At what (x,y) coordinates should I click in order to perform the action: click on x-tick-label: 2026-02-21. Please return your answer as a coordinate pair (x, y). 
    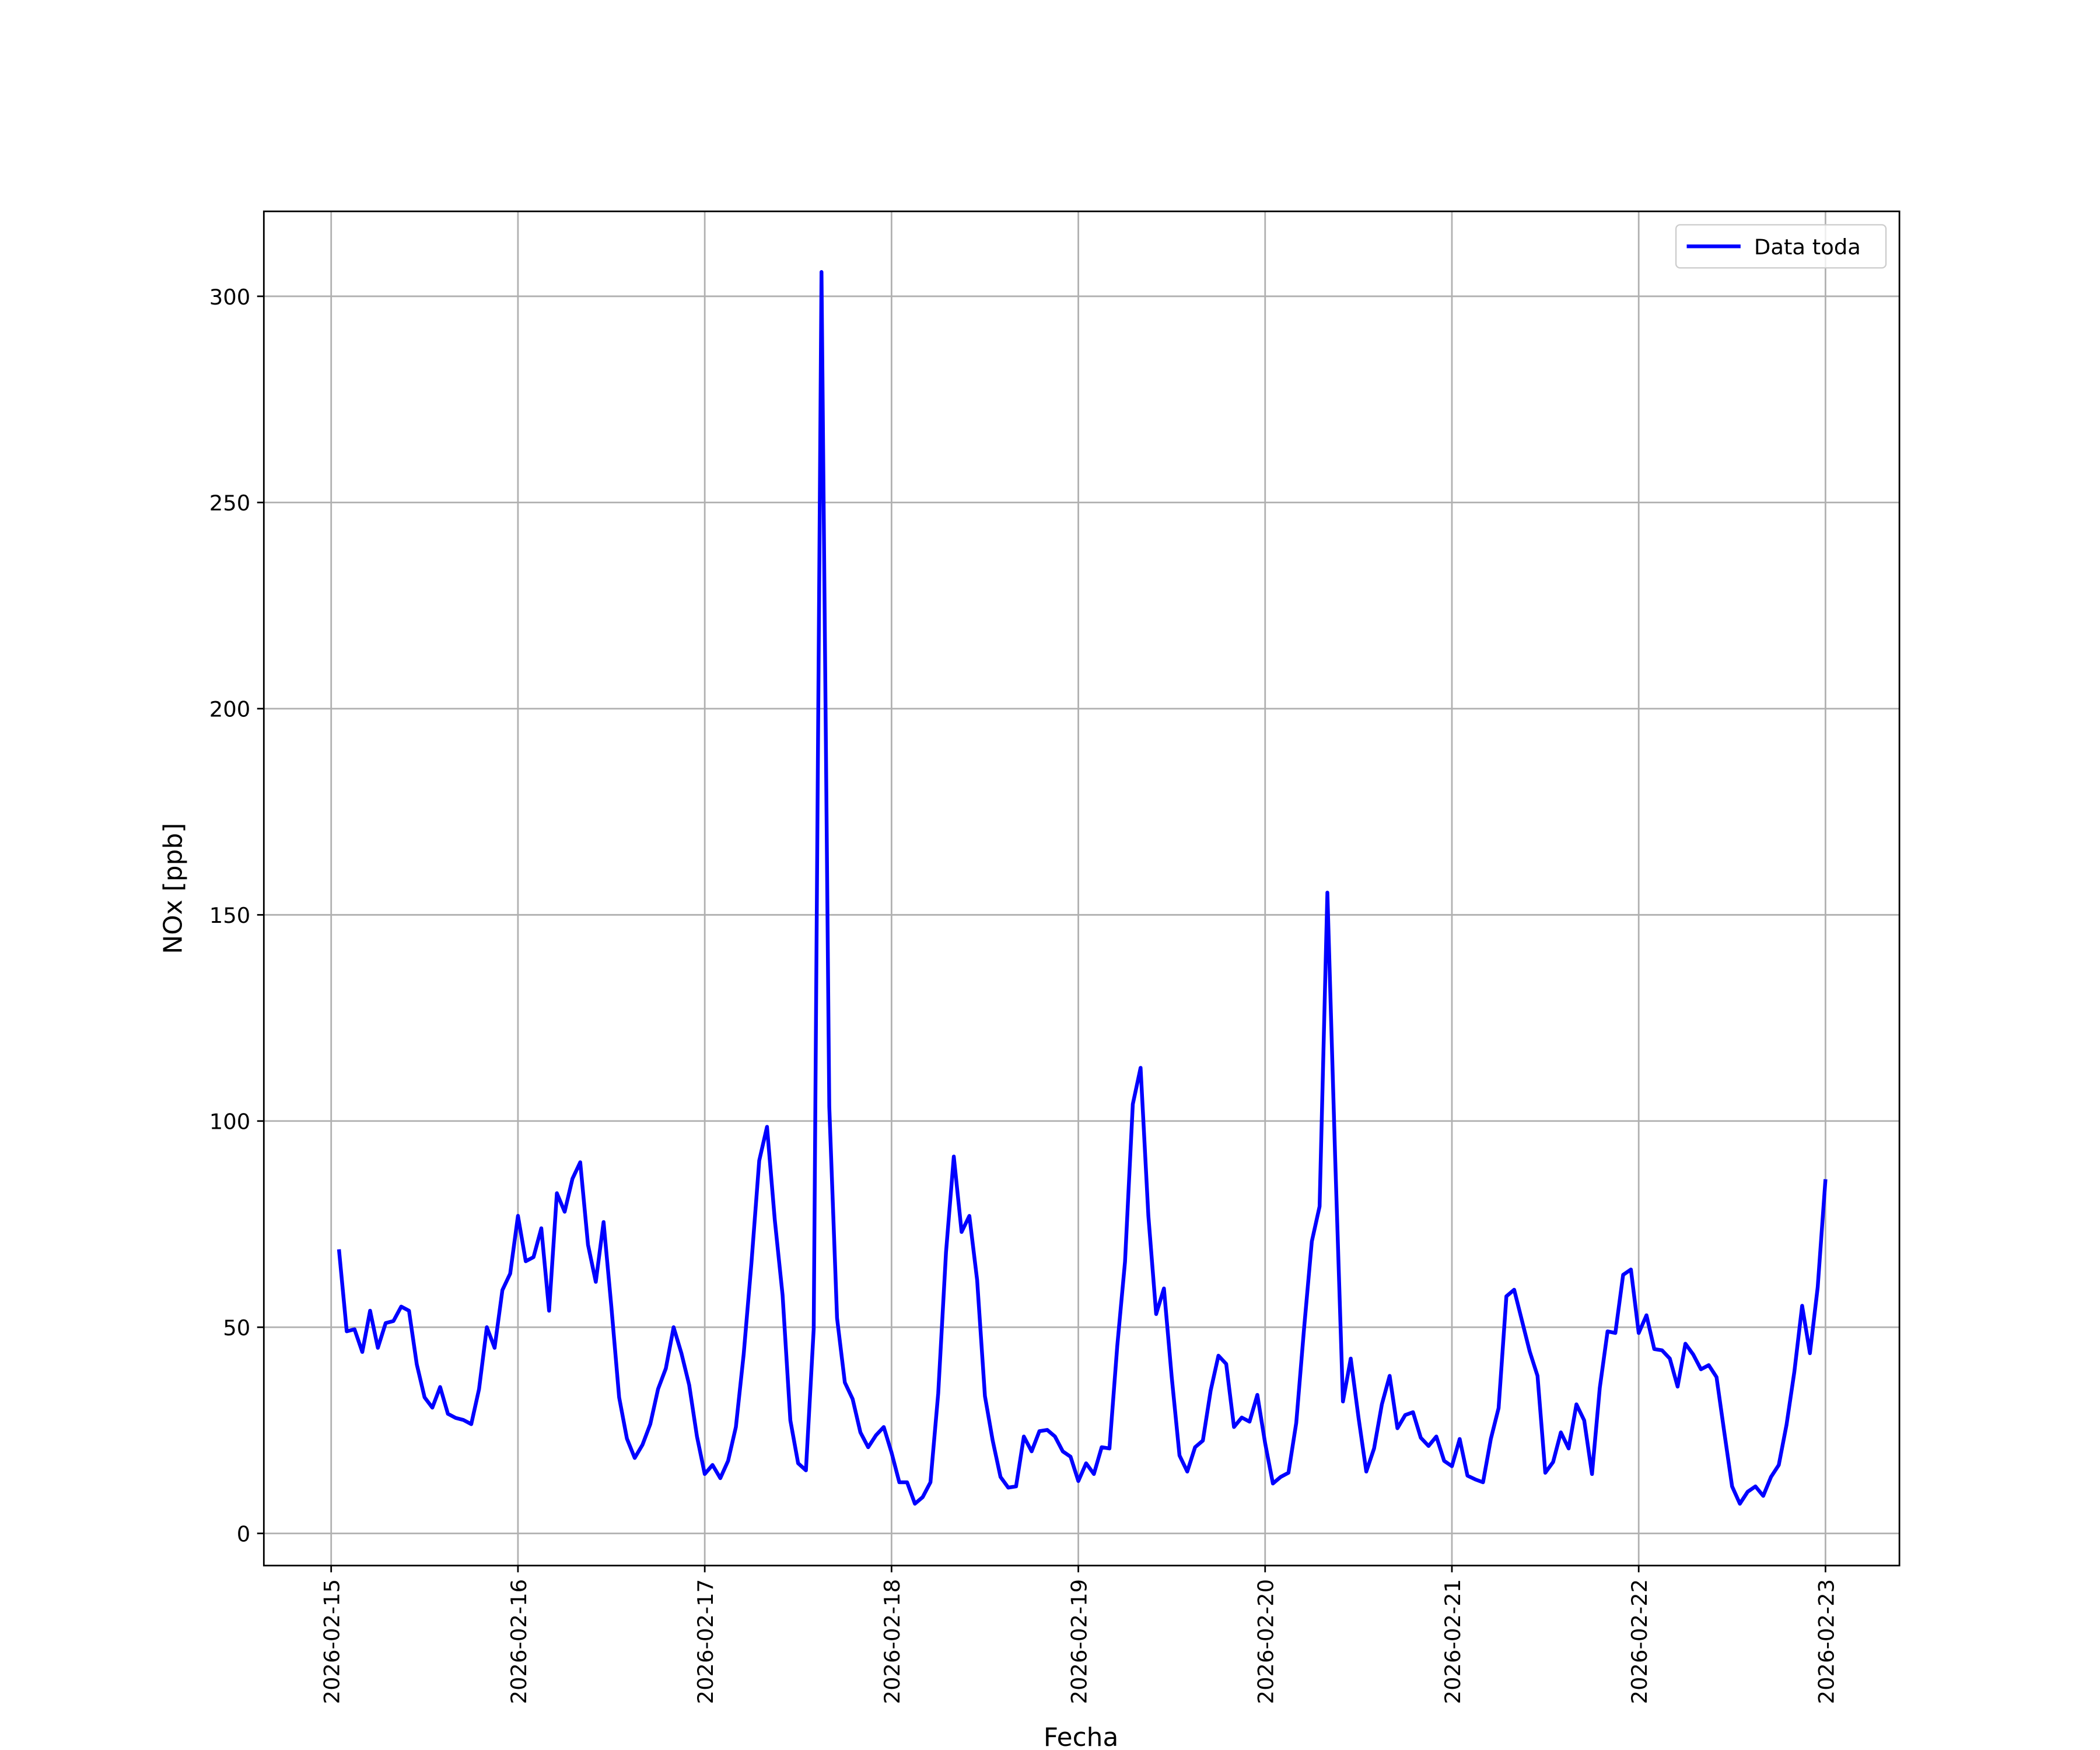
    Looking at the image, I should click on (1452, 1641).